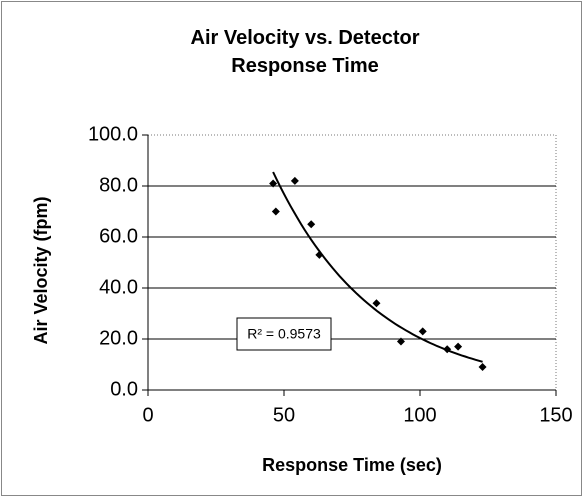 The width and height of the screenshot is (584, 498). I want to click on annotation: R² = 0.9573, so click(284, 334).